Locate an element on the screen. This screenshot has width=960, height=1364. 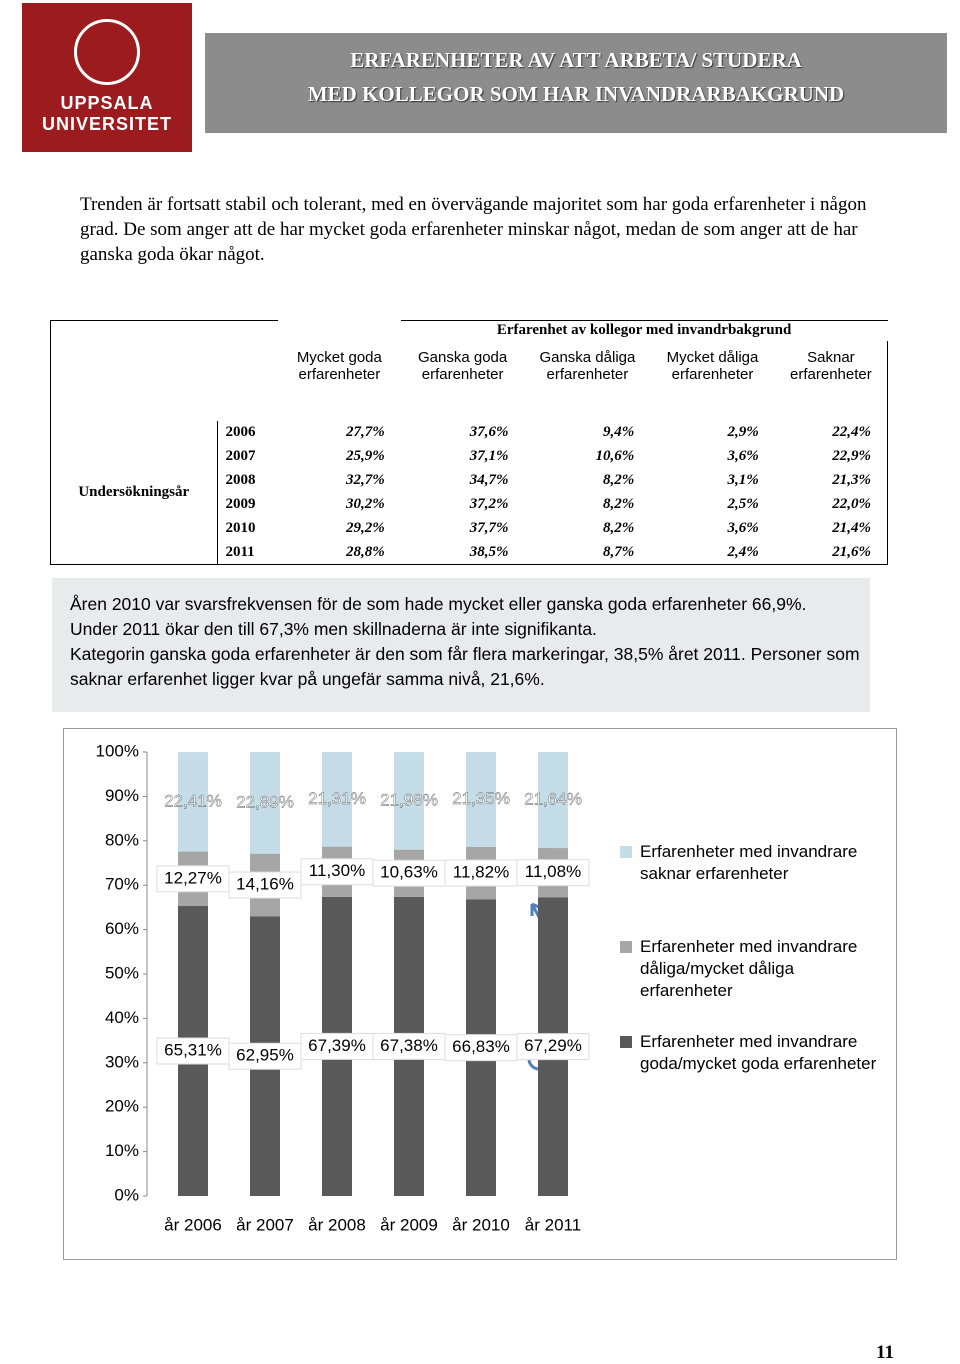
value-cell: 29,2% is located at coordinates (365, 528).